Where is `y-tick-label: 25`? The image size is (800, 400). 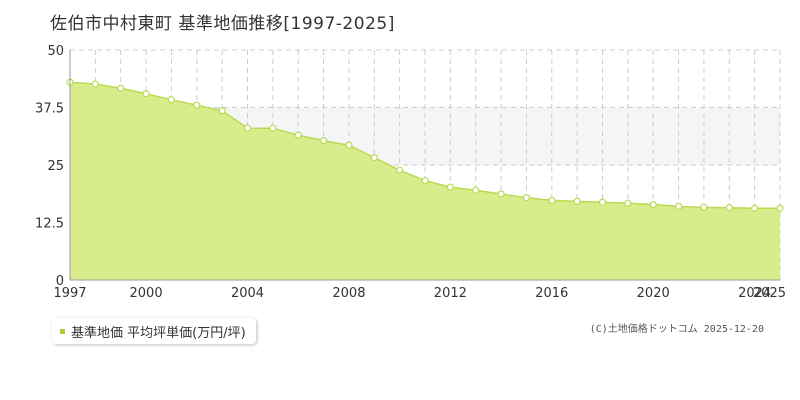 y-tick-label: 25 is located at coordinates (55, 166).